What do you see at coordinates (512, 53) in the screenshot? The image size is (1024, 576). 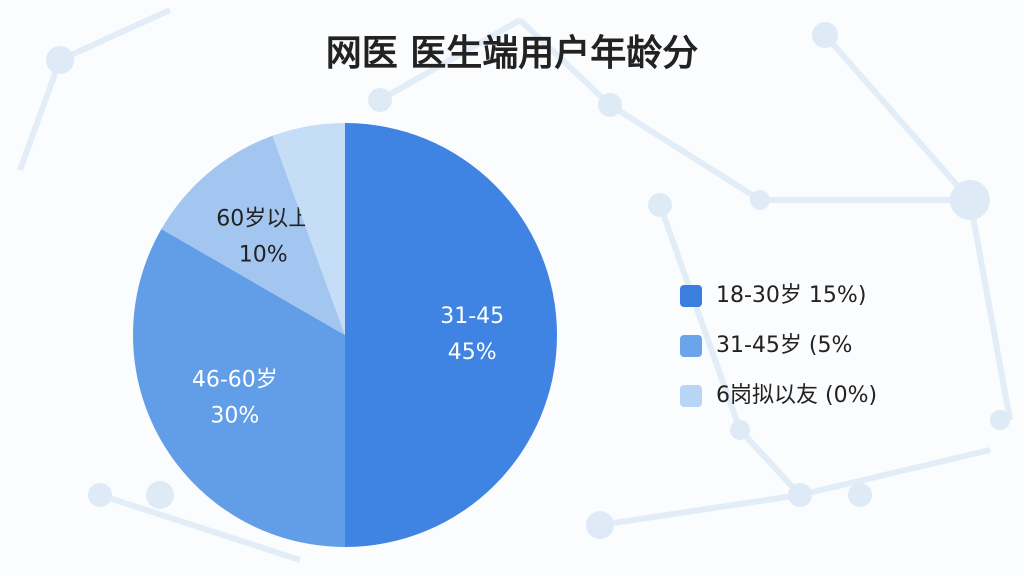 I see `chart-title: 网医 医生端用户年龄分` at bounding box center [512, 53].